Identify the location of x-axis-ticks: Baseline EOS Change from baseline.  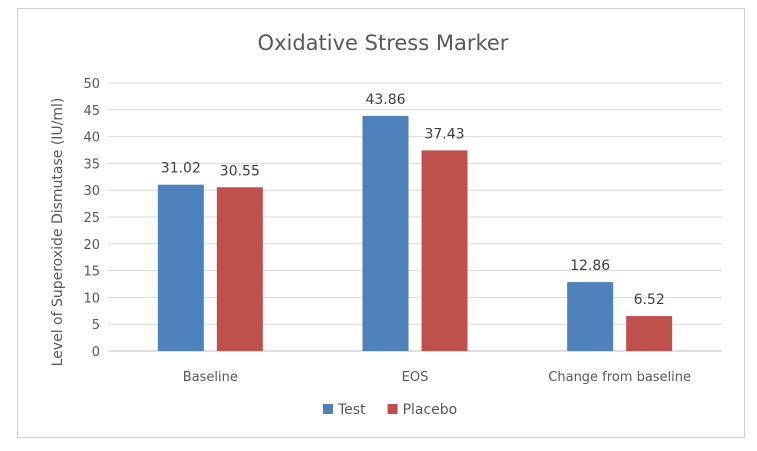
(437, 377).